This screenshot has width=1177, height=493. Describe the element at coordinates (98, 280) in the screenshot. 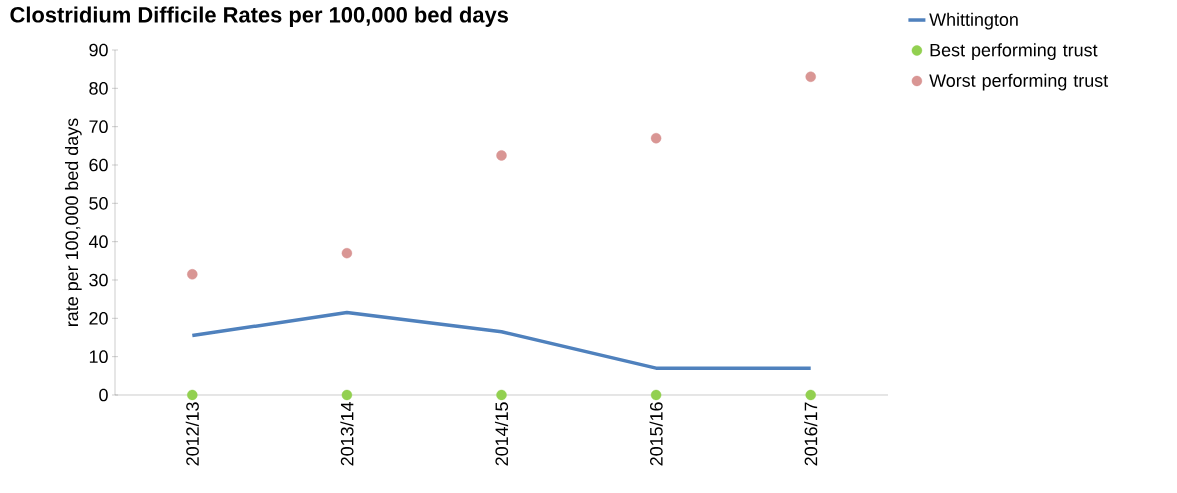

I see `y-tick-label: 30` at that location.